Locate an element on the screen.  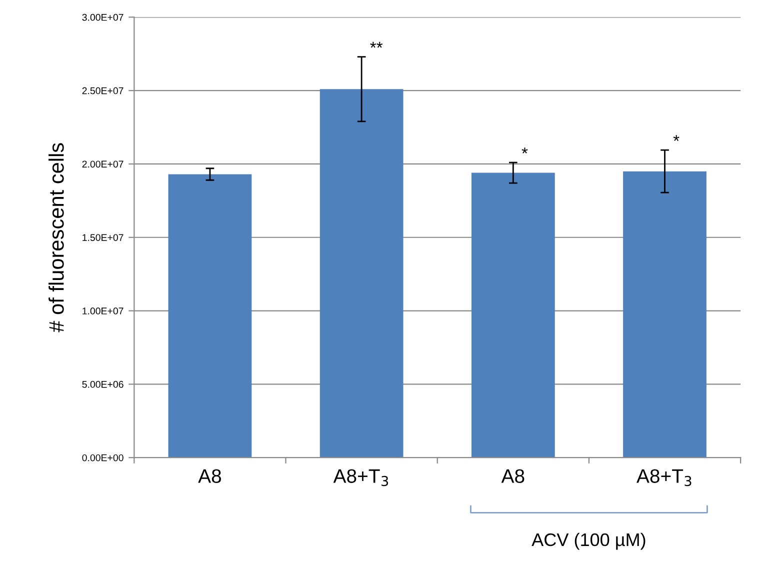
y-tick-label: 2.00E+07 is located at coordinates (103, 164).